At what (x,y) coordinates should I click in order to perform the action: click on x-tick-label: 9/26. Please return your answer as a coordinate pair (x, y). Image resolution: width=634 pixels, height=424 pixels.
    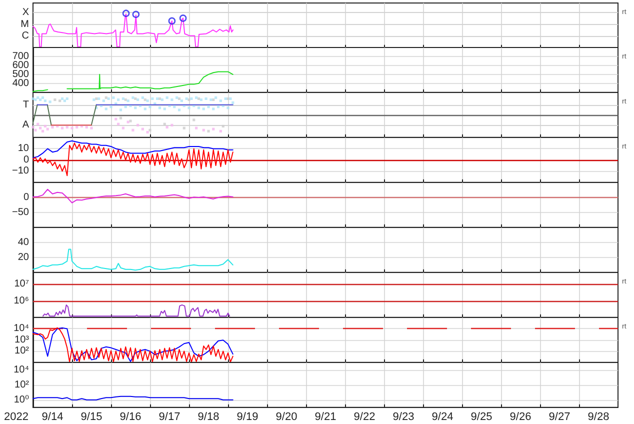
    Looking at the image, I should click on (521, 416).